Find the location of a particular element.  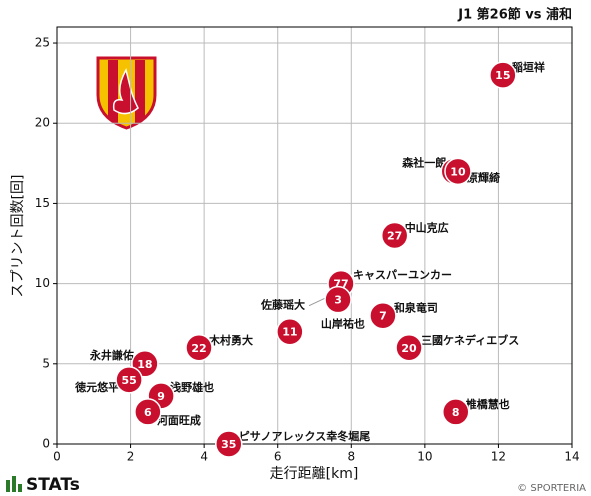

x-tick-label: 14 is located at coordinates (571, 457).